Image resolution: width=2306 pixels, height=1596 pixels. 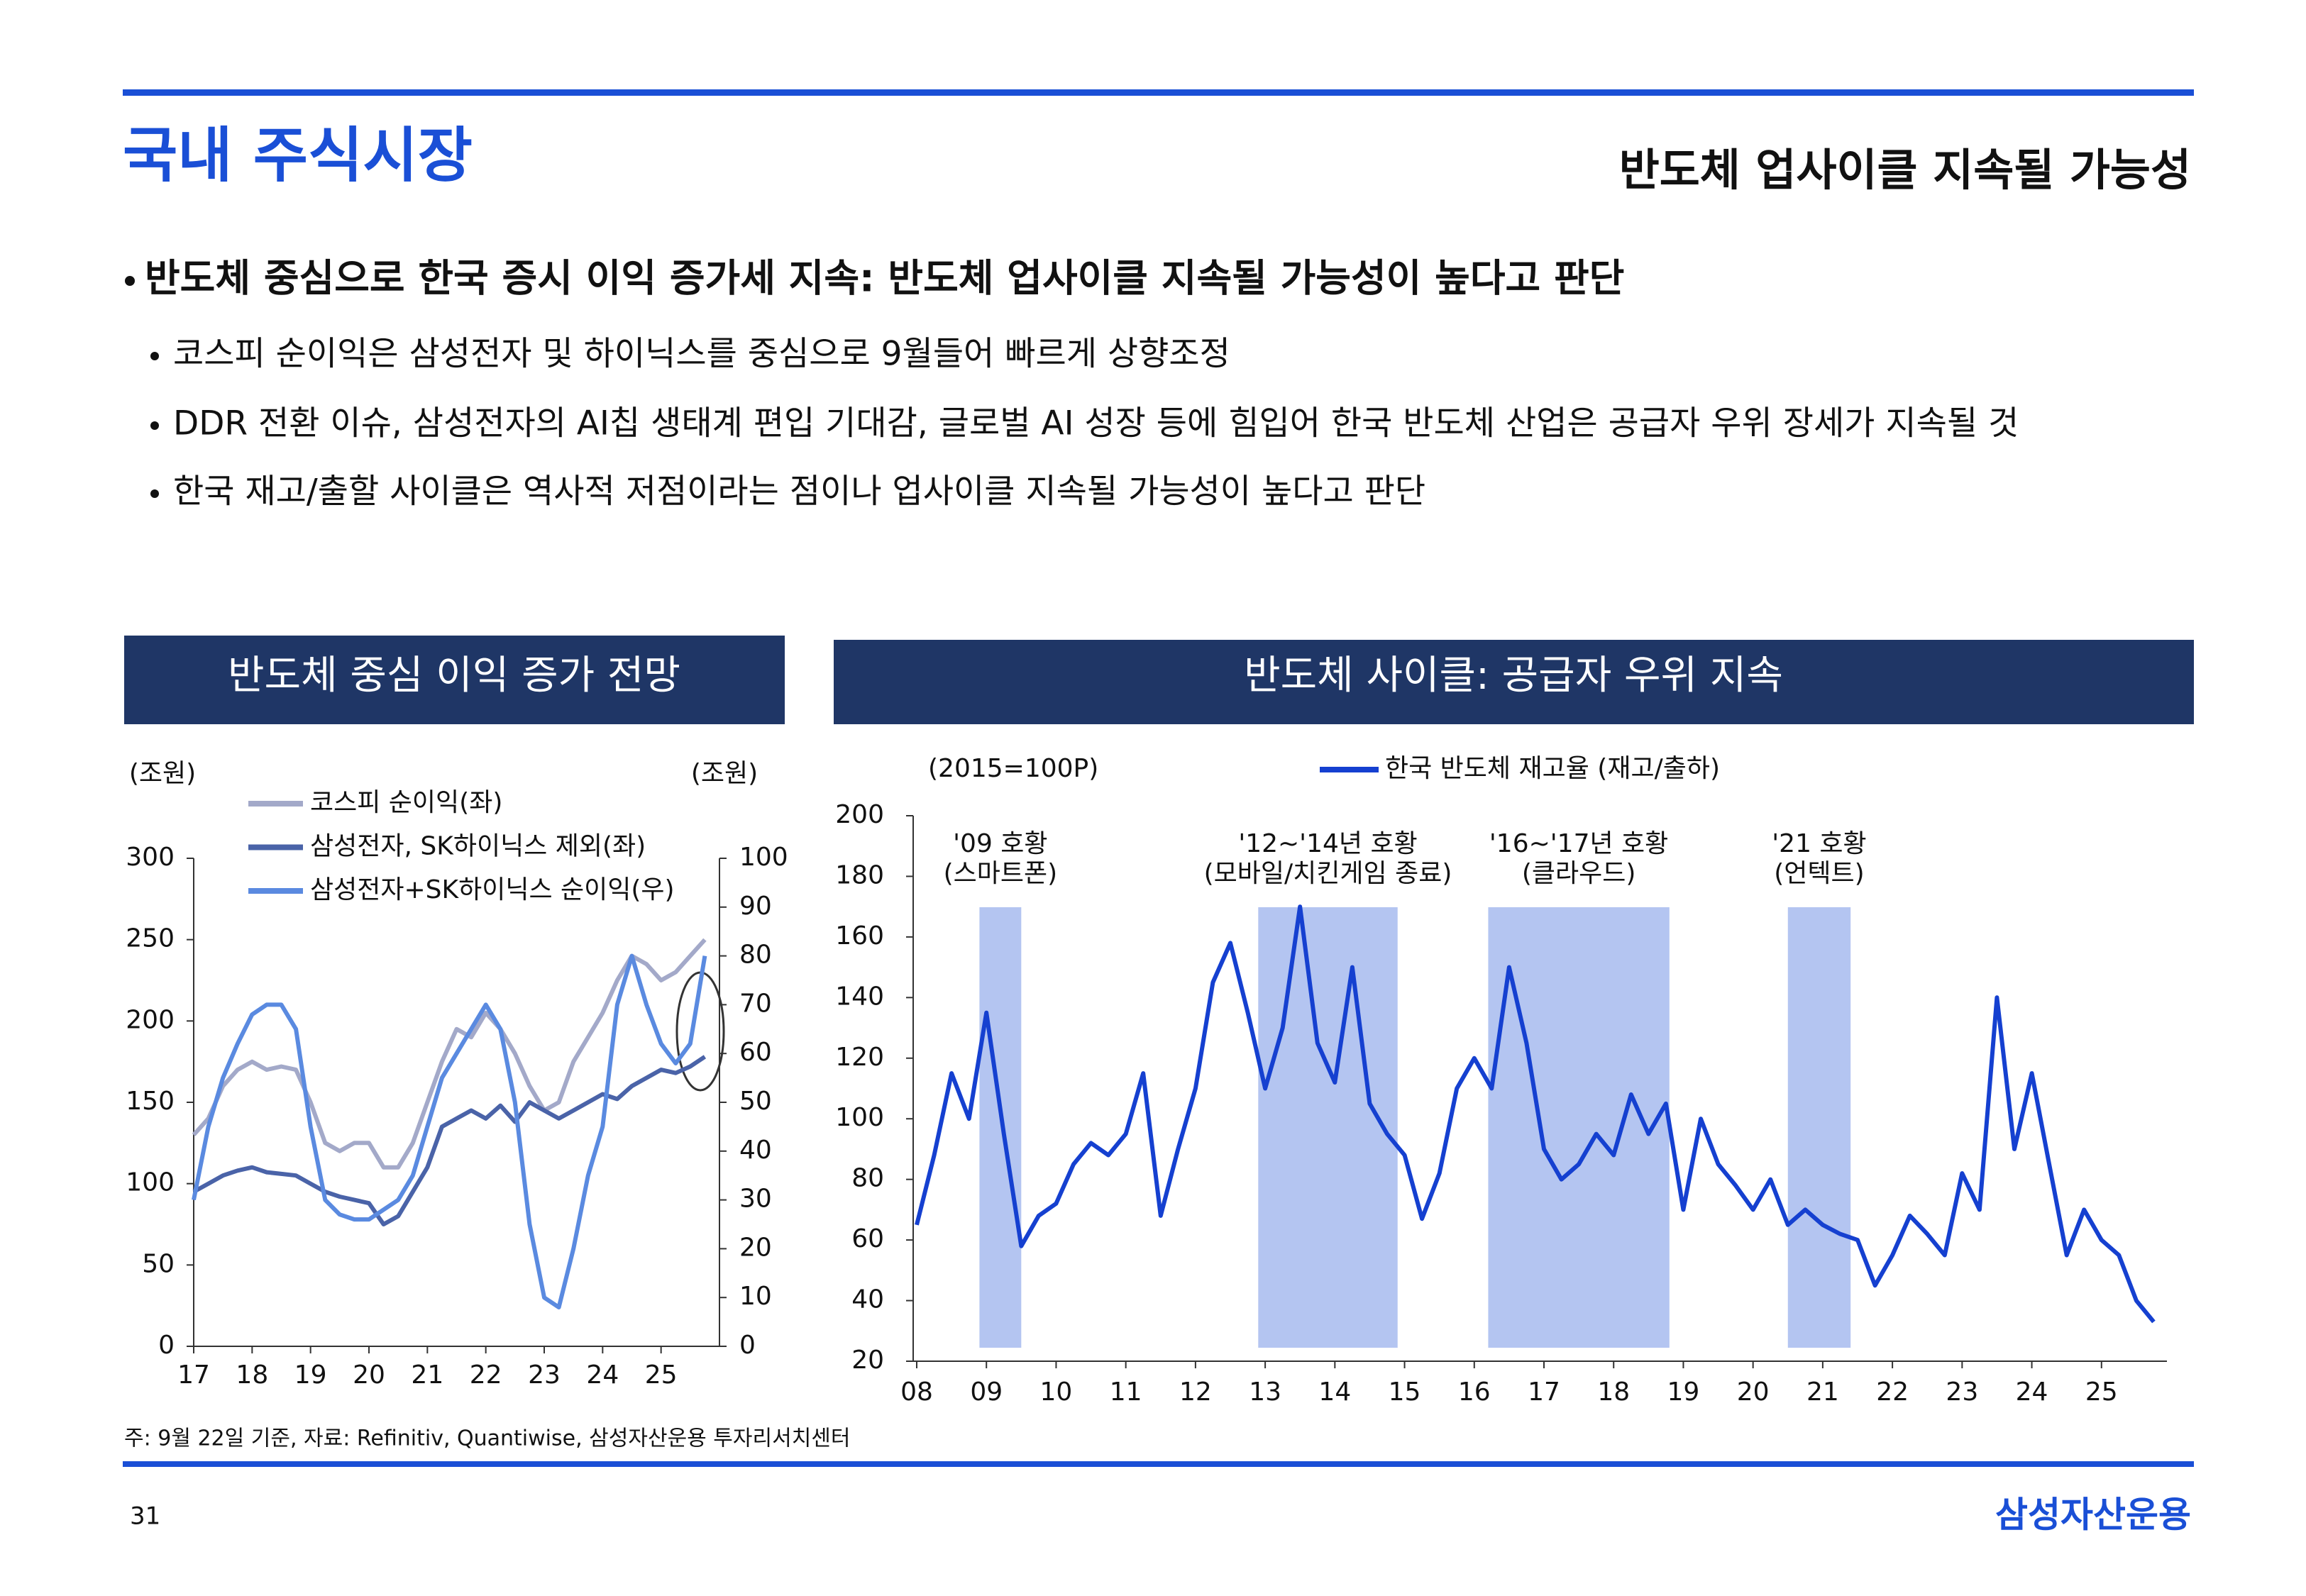 I want to click on y-tick-label: 300, so click(x=150, y=857).